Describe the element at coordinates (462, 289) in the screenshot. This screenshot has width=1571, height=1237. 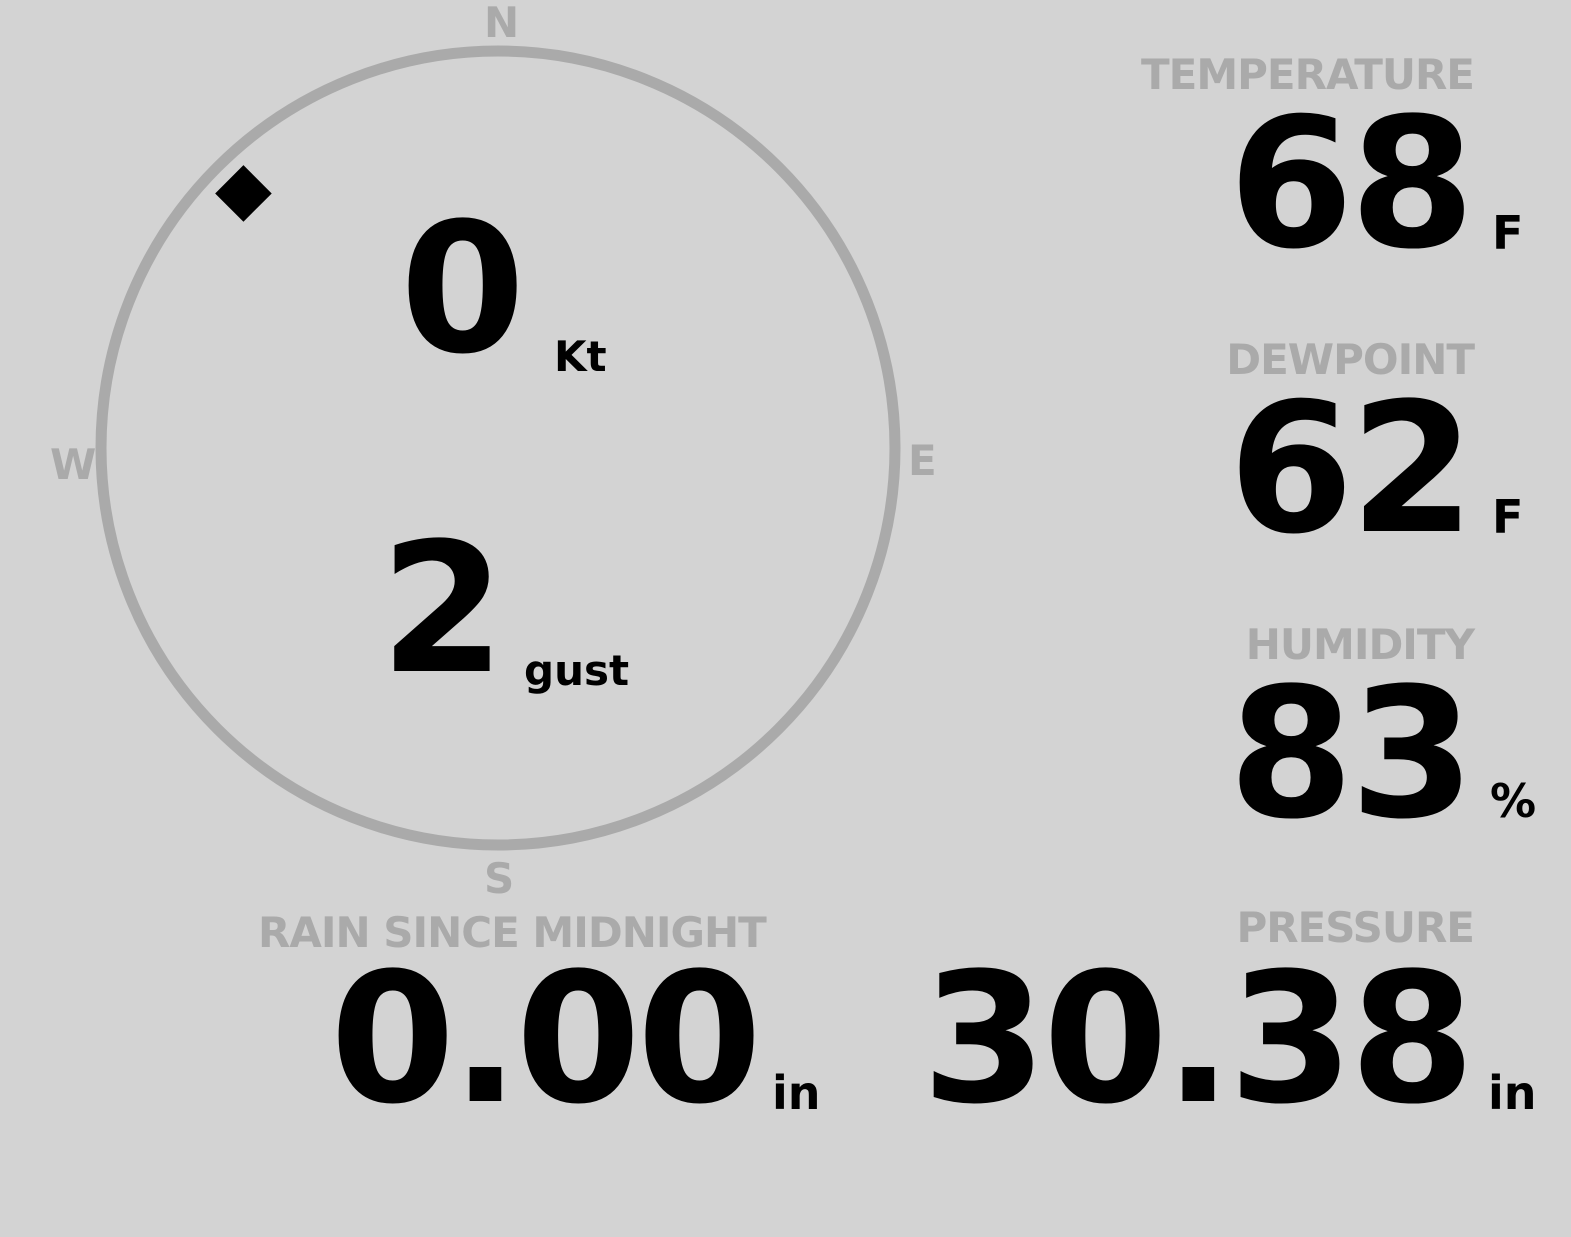
I see `wind-speed-value: 0` at that location.